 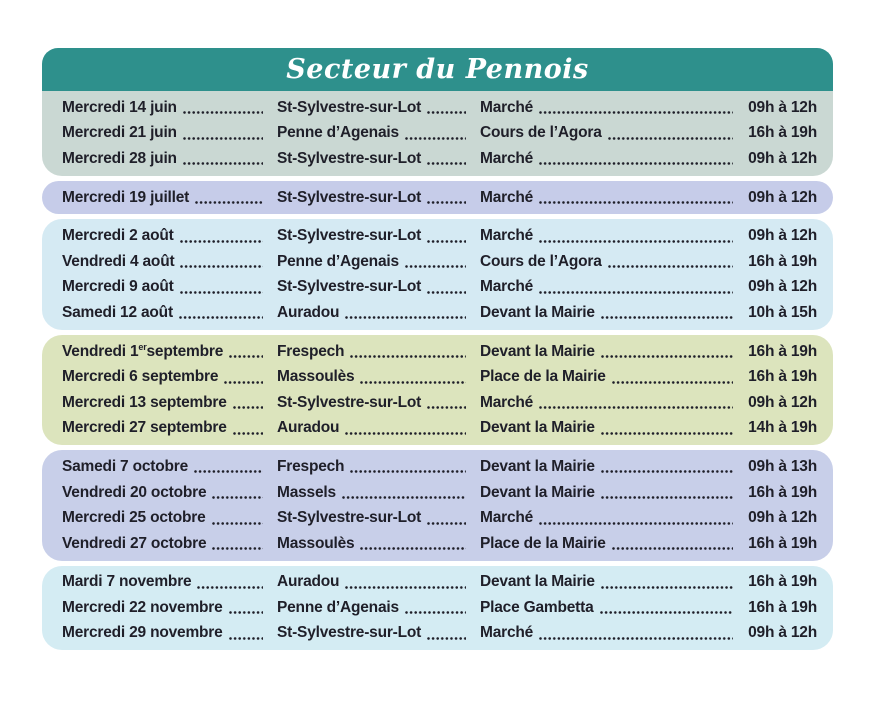 I want to click on date-cell: Mercredi 28 juin, so click(x=169, y=159).